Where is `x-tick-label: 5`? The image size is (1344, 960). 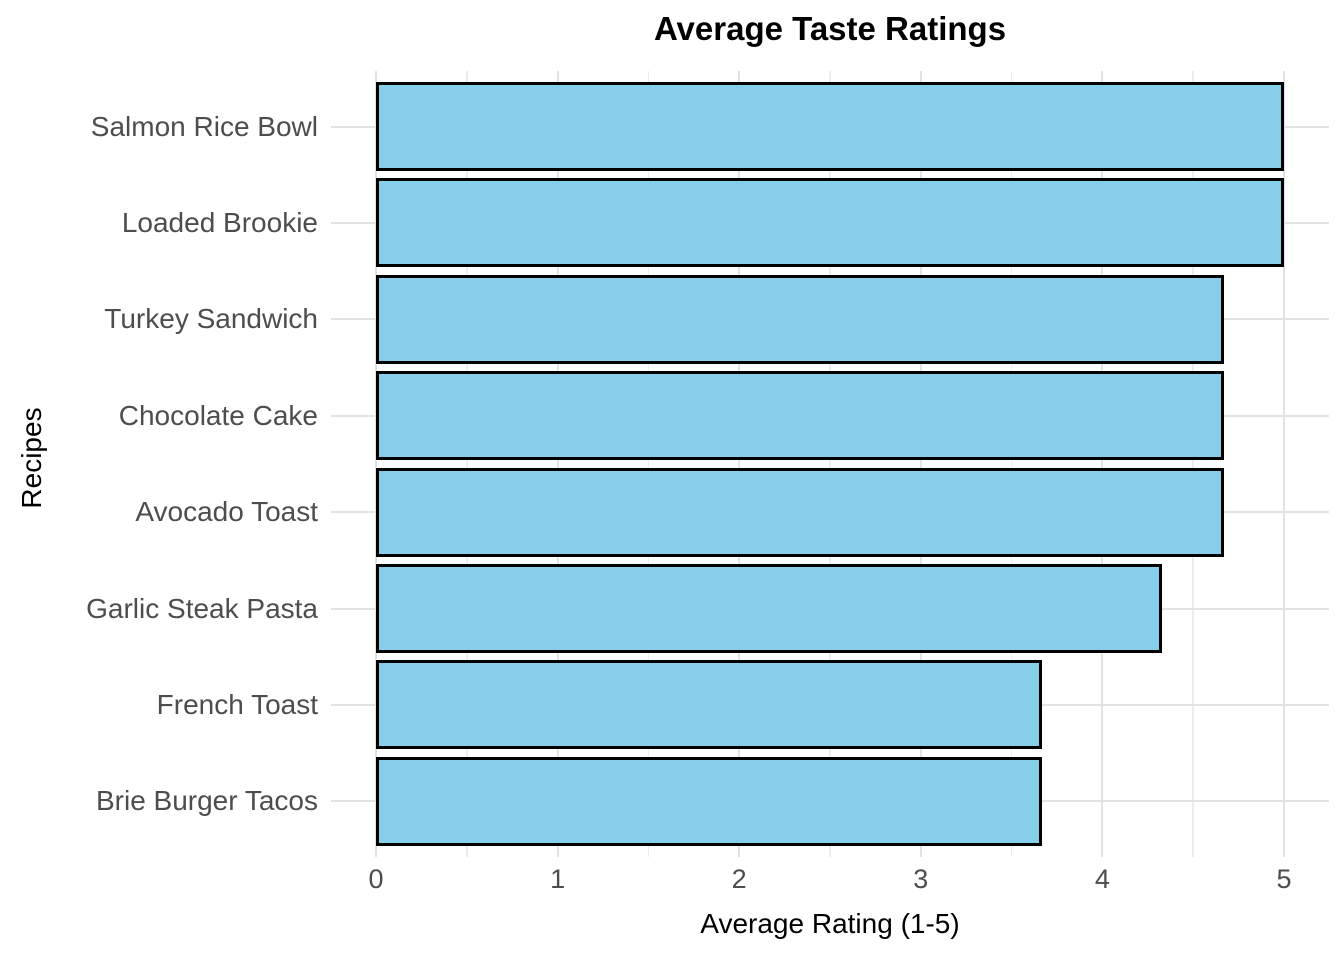
x-tick-label: 5 is located at coordinates (1284, 879).